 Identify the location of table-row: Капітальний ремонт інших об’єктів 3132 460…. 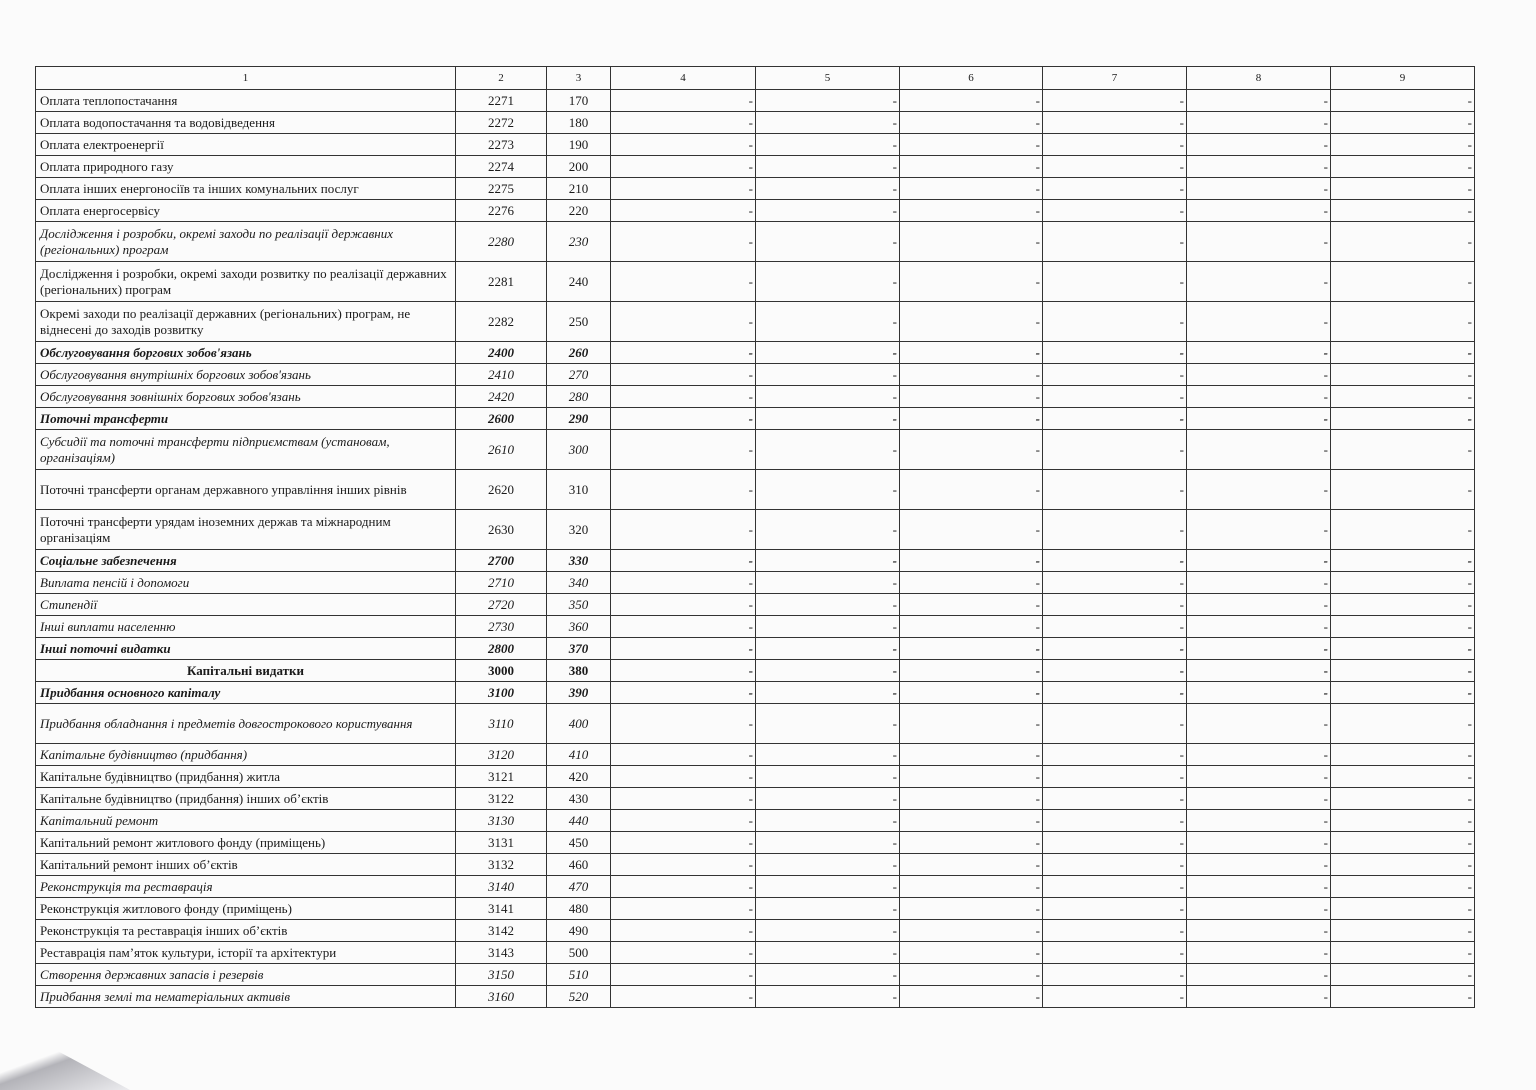
(755, 864).